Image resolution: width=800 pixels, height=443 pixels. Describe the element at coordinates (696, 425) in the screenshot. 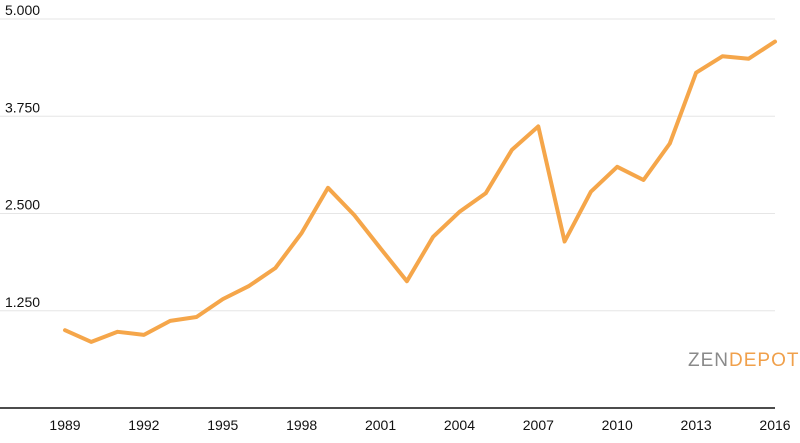

I see `x-tick-label: 2013` at that location.